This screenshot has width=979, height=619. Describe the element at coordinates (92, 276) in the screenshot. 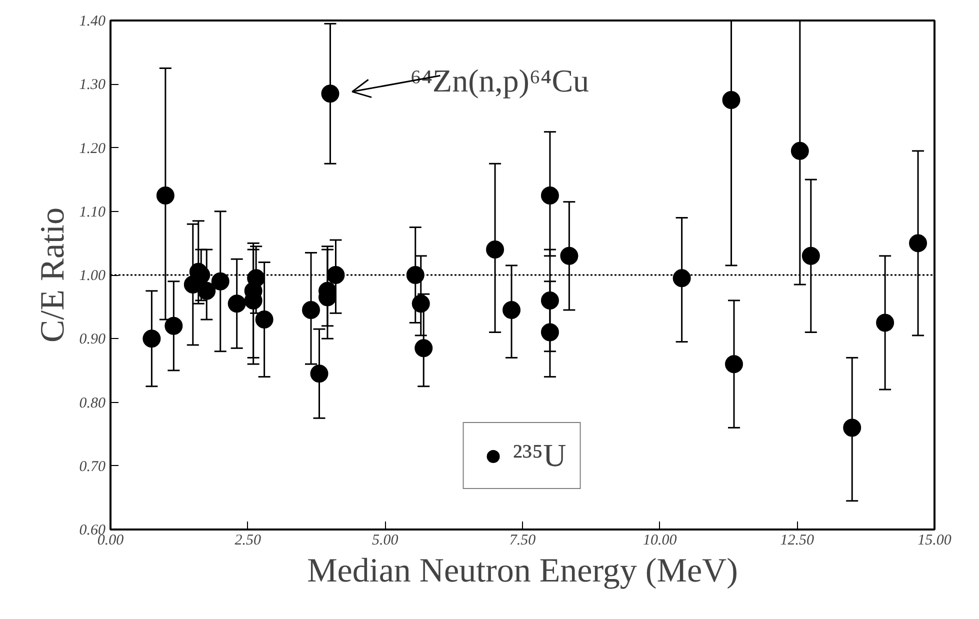

I see `y-tick-label: 1.00` at that location.